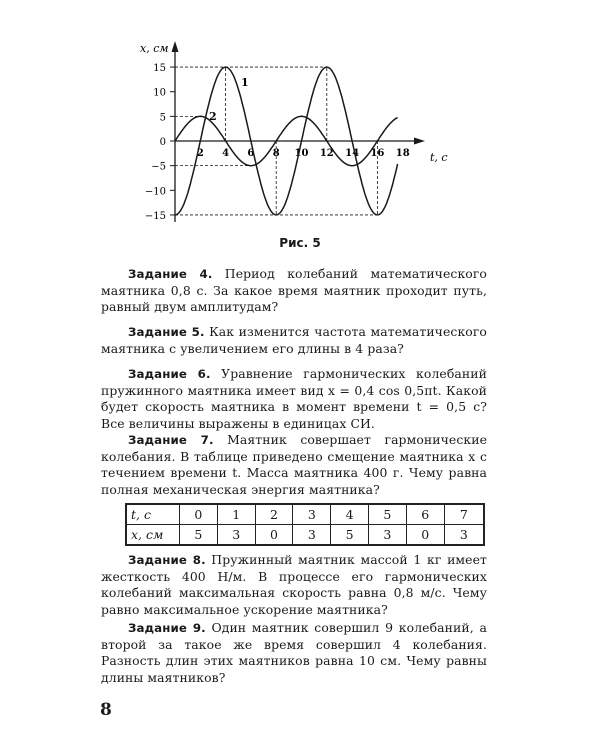 Image resolution: width=600 pixels, height=750 pixels. I want to click on y-axis-arrow-icon, so click(175, 46).